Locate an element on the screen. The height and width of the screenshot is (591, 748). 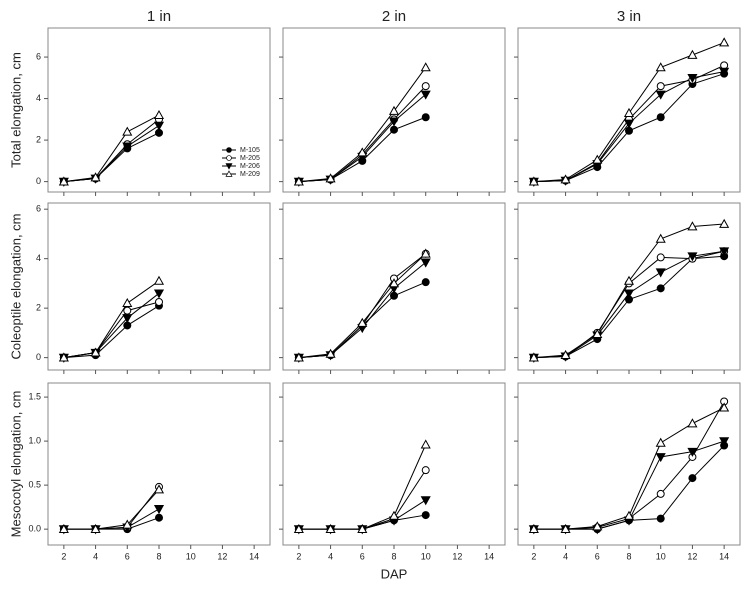
legend-label: M-205 is located at coordinates (250, 158).